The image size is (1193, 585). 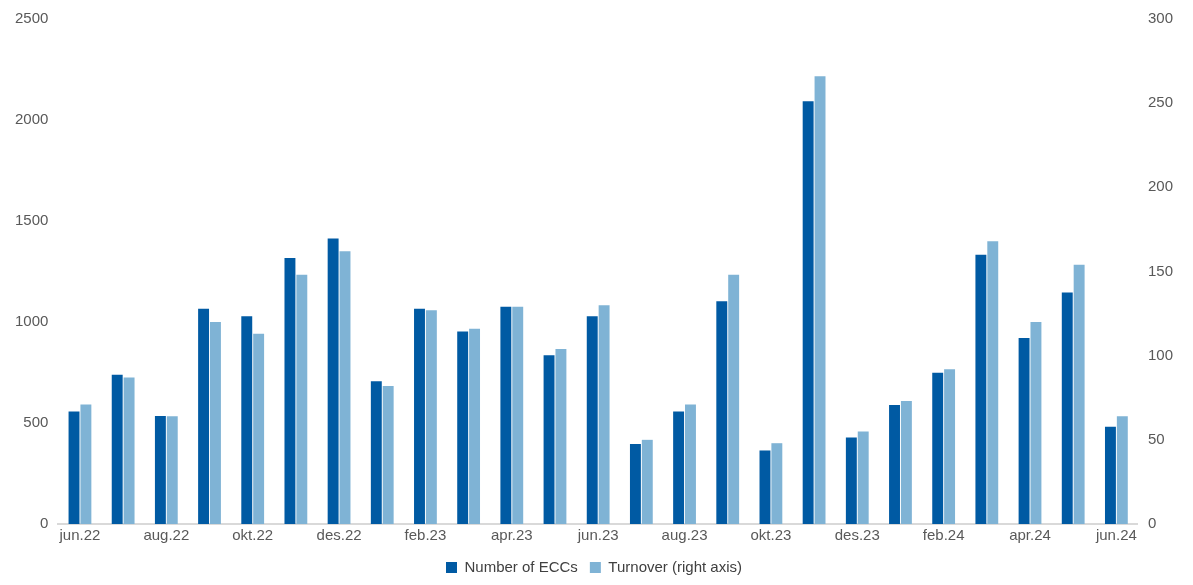 I want to click on legend-label: Turnover (right axis), so click(x=675, y=566).